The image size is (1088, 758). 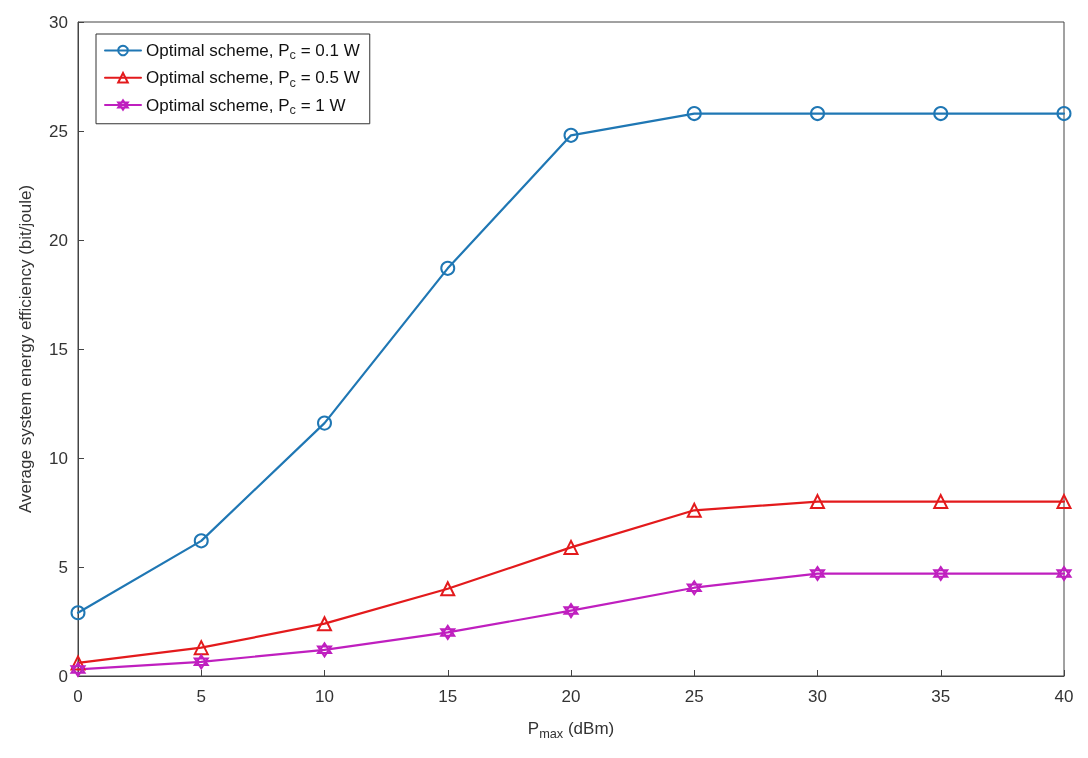 What do you see at coordinates (63, 567) in the screenshot?
I see `y-tick-label: 5` at bounding box center [63, 567].